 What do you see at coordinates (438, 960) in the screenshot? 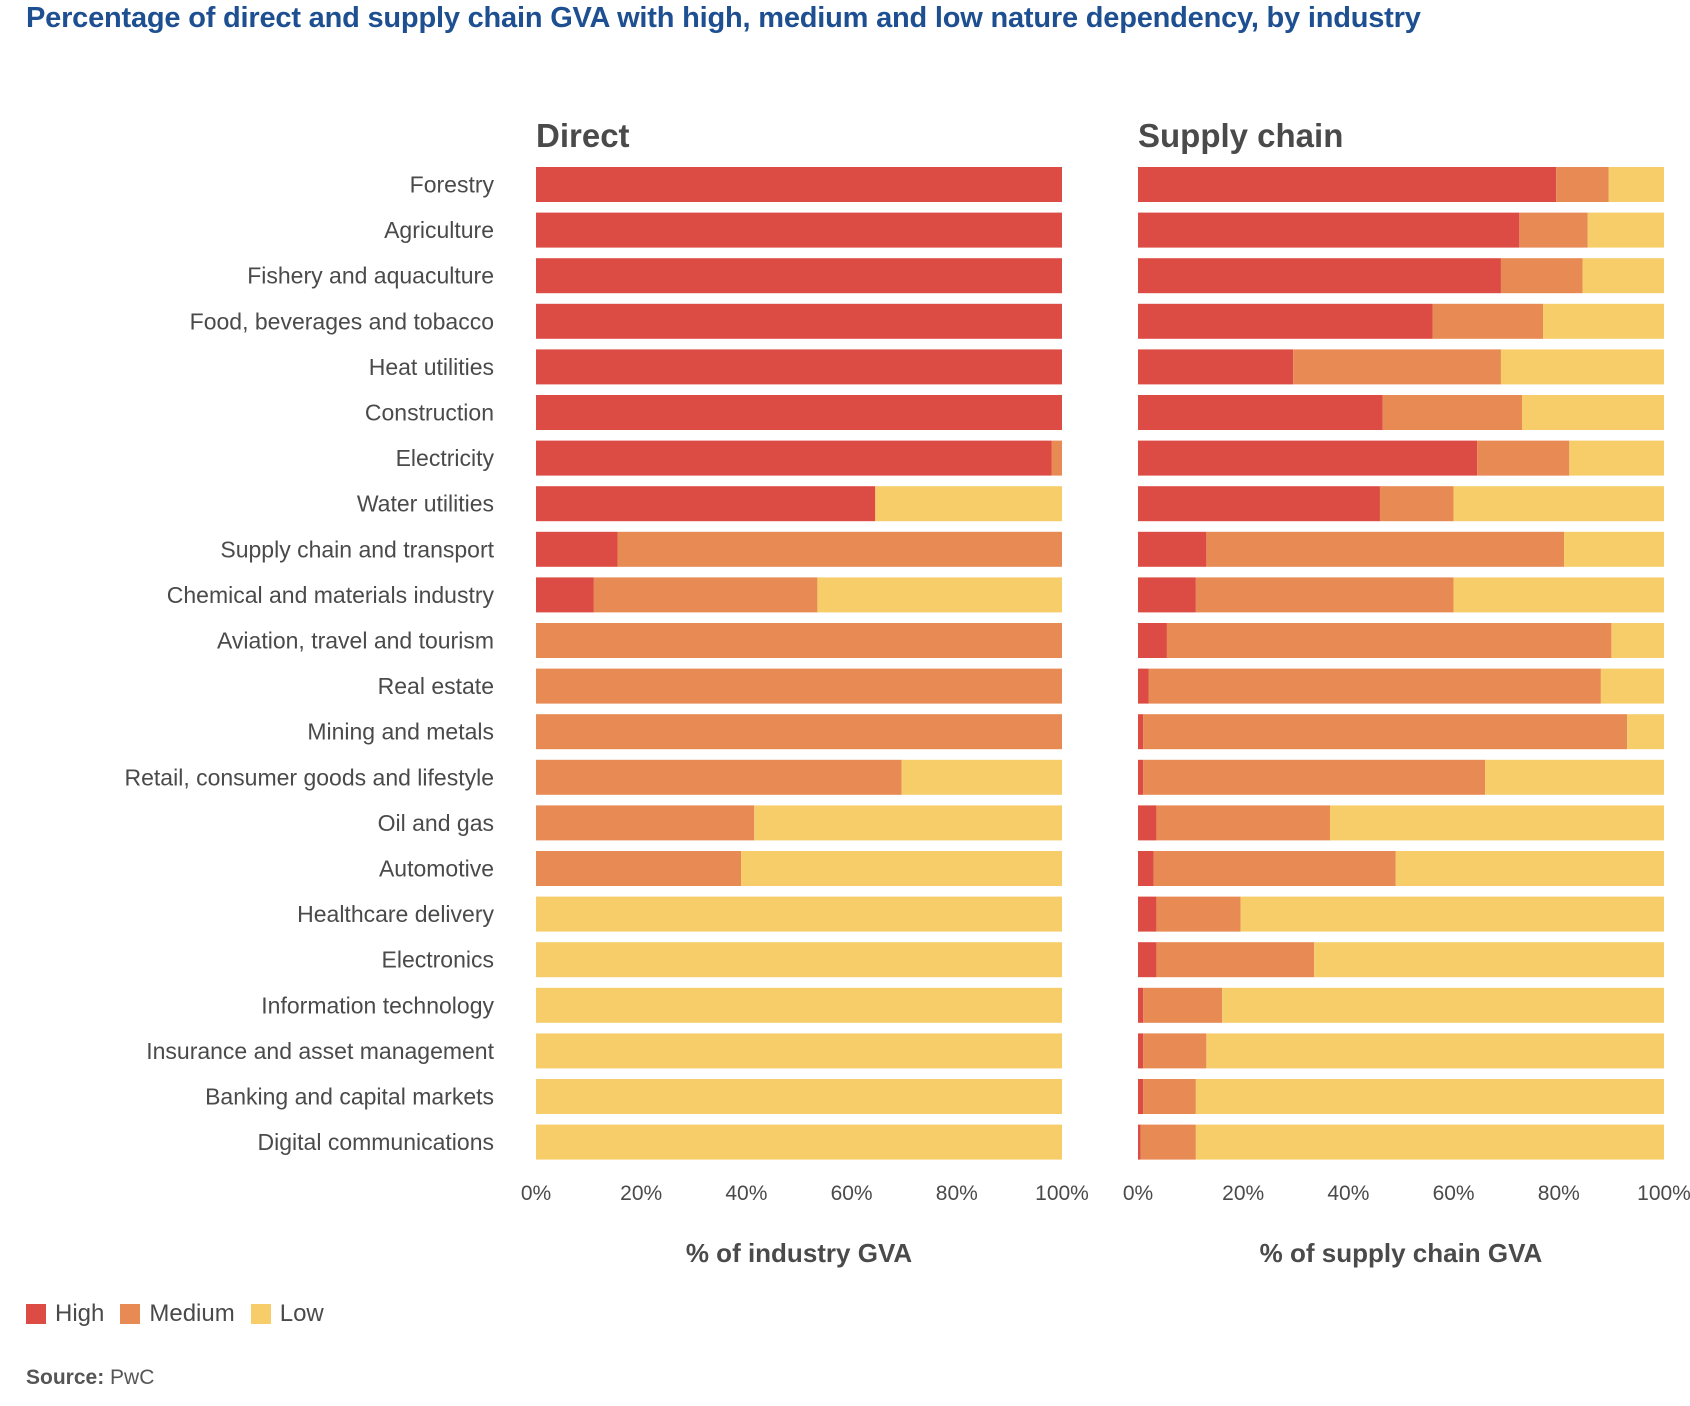
I see `category-label: Electronics` at bounding box center [438, 960].